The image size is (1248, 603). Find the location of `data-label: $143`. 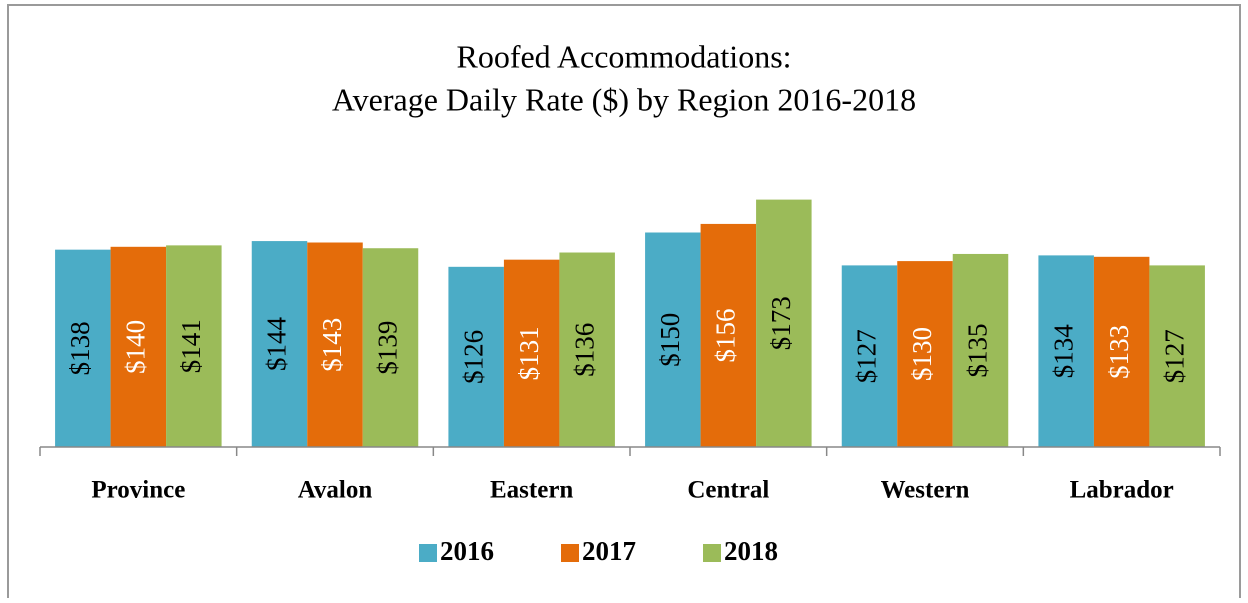

data-label: $143 is located at coordinates (332, 345).